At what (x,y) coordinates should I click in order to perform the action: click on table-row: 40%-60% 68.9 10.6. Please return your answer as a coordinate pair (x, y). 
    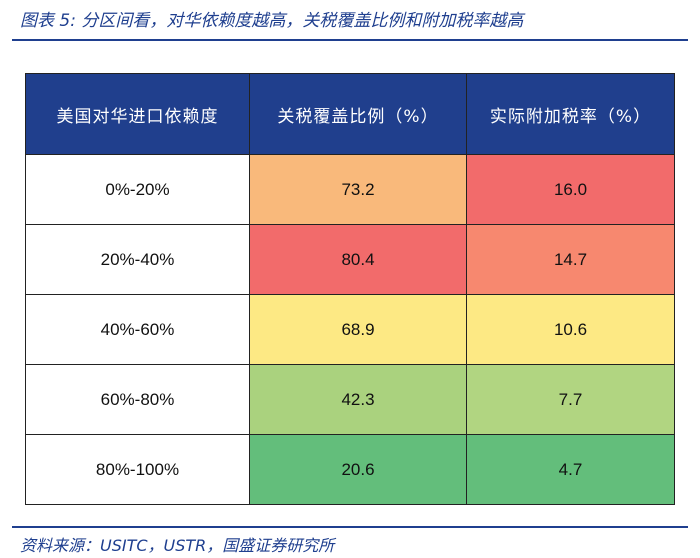
    Looking at the image, I should click on (350, 329).